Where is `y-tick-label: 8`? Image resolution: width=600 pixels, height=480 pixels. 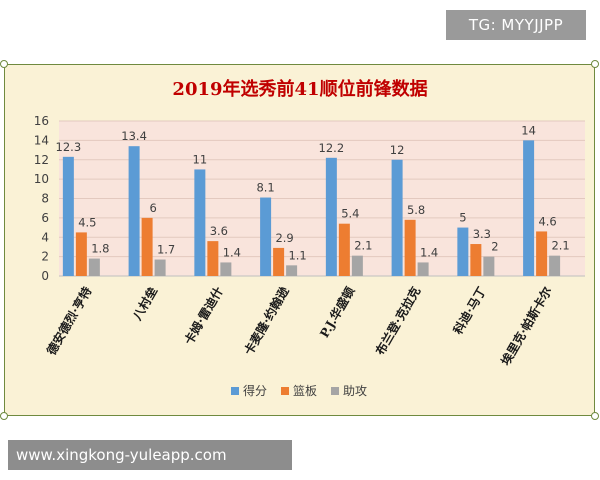
y-tick-label: 8 is located at coordinates (45, 199).